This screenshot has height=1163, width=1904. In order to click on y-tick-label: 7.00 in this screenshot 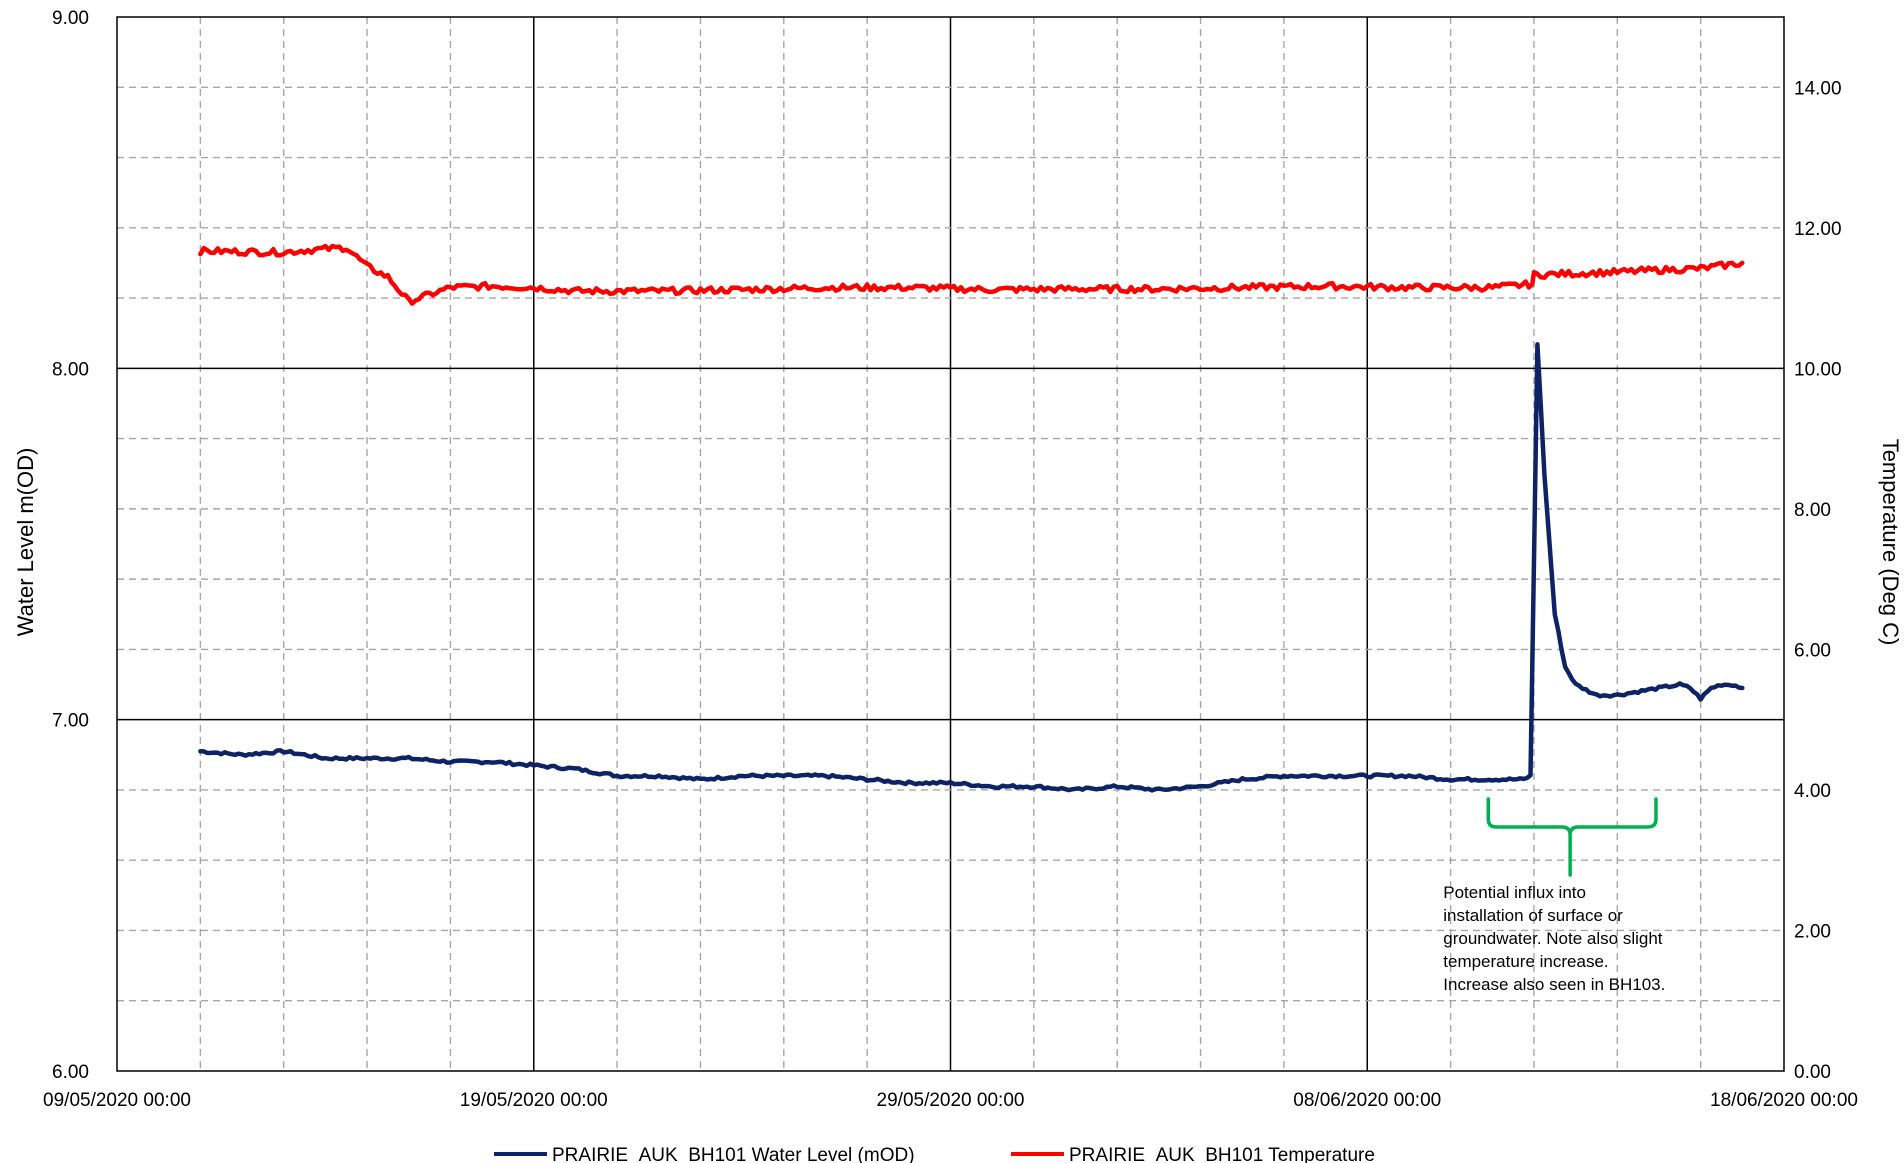, I will do `click(70, 721)`.